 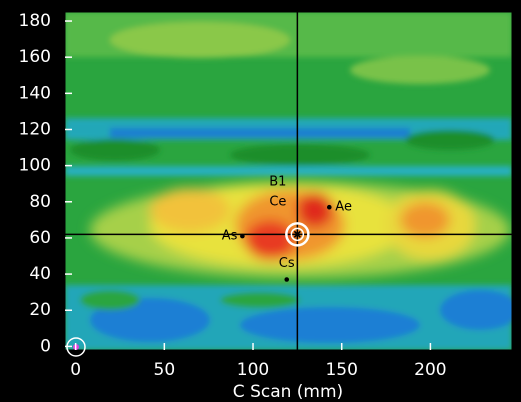 I want to click on cursor-inner, so click(x=297, y=234).